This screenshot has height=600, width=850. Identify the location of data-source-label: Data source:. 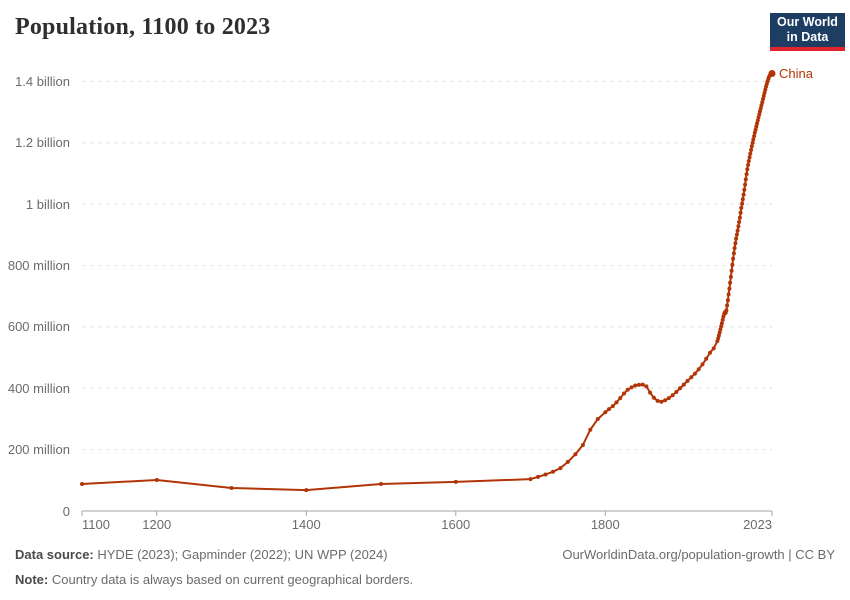
(54, 554).